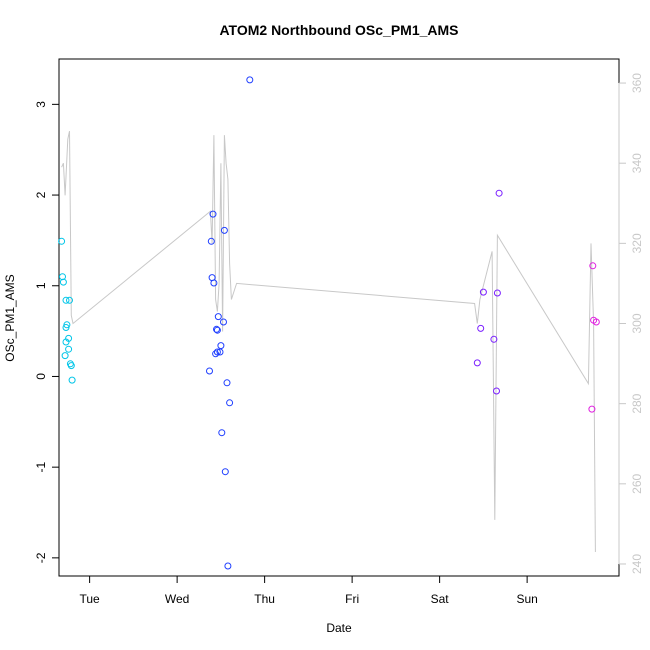  What do you see at coordinates (264, 599) in the screenshot?
I see `x-tick-label: Thu` at bounding box center [264, 599].